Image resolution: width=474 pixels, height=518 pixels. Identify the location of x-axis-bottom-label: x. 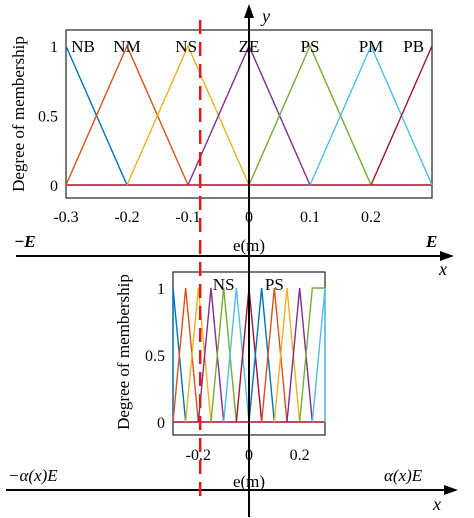
(436, 504).